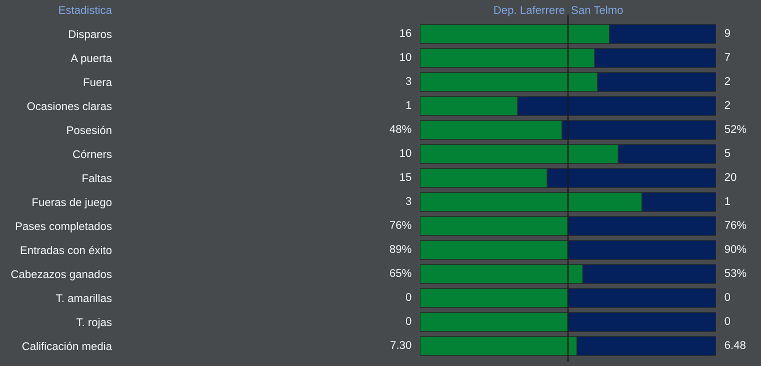 This screenshot has width=761, height=366. I want to click on text: 89%, so click(401, 249).